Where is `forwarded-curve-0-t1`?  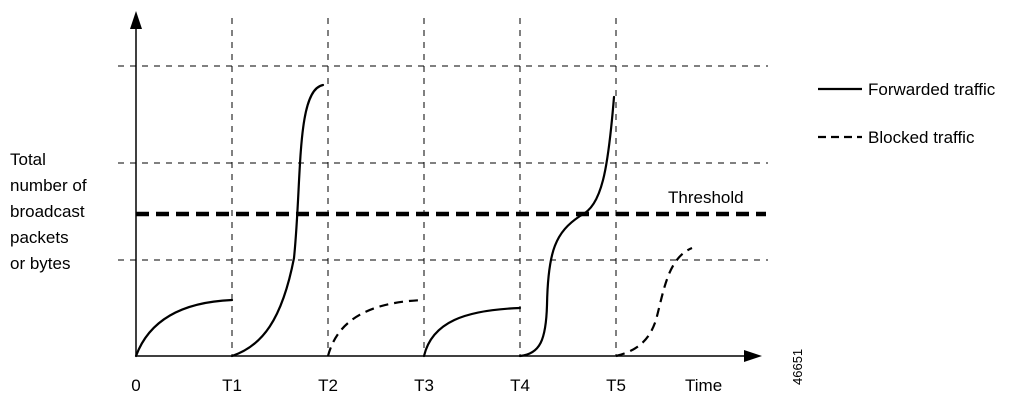 forwarded-curve-0-t1 is located at coordinates (184, 328).